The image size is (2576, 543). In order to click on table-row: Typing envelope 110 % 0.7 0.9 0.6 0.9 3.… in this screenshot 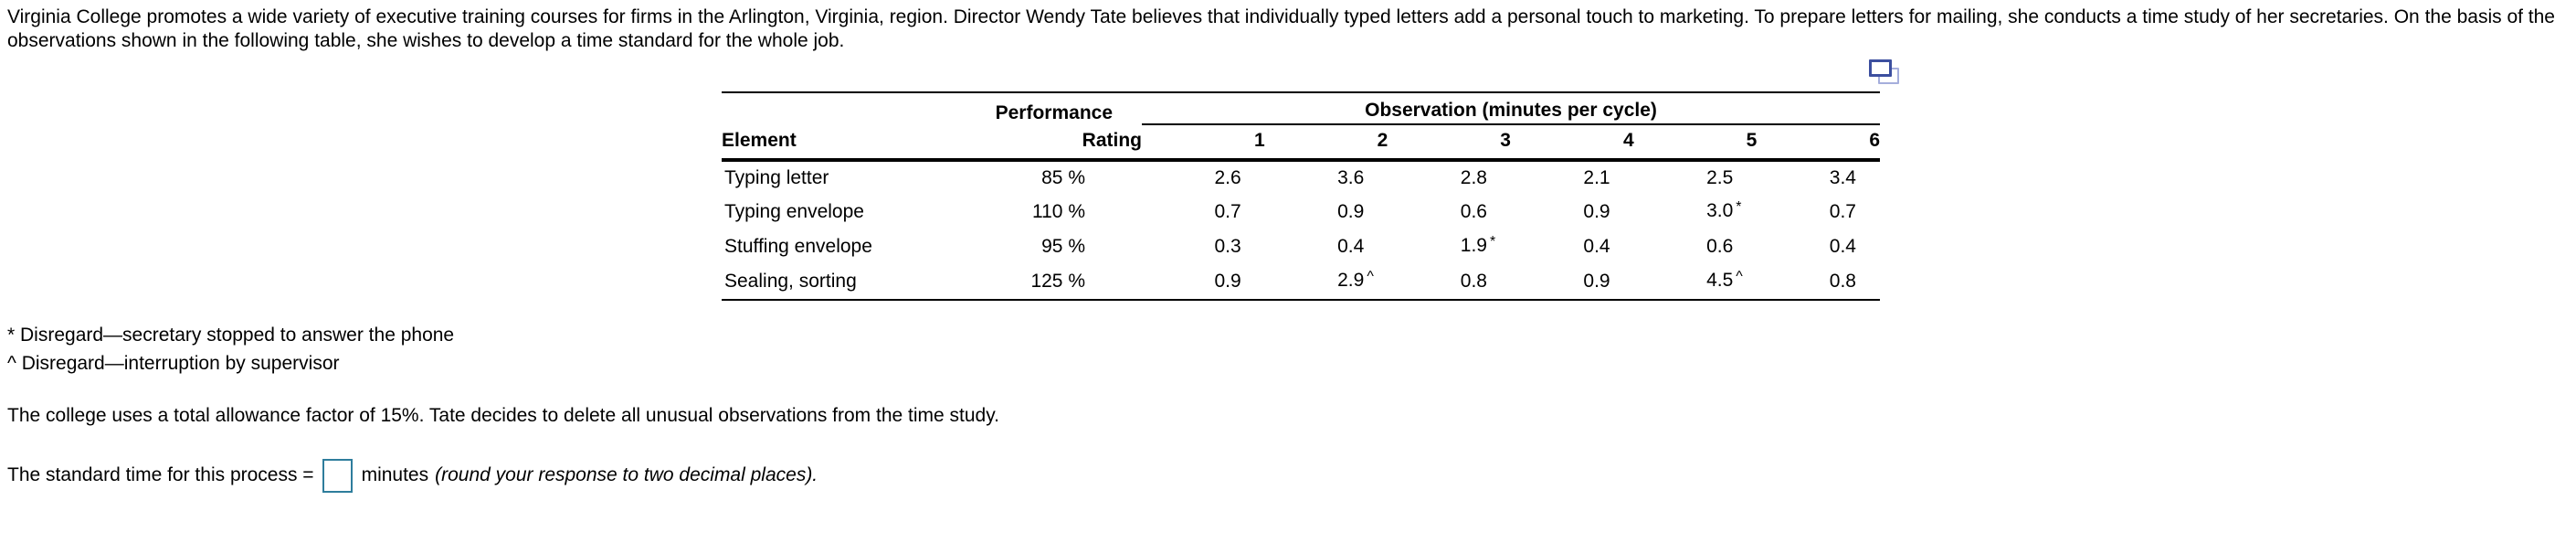, I will do `click(1301, 212)`.